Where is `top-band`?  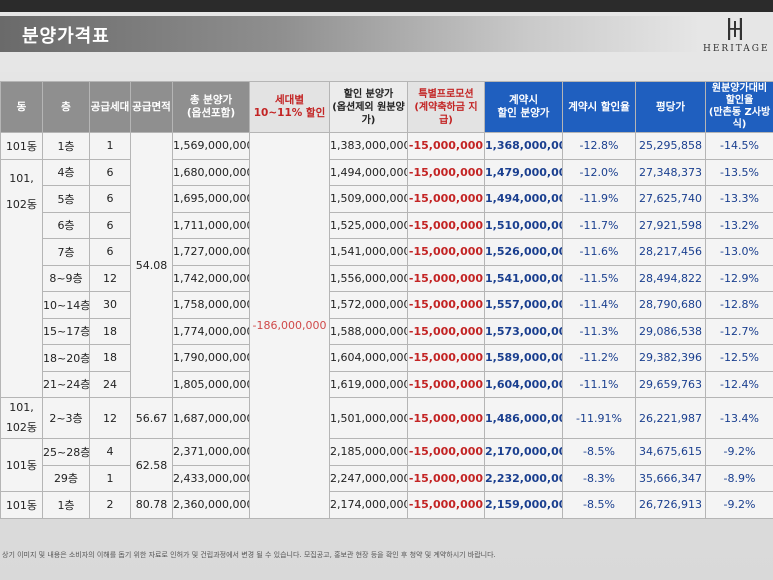
top-band is located at coordinates (386, 6).